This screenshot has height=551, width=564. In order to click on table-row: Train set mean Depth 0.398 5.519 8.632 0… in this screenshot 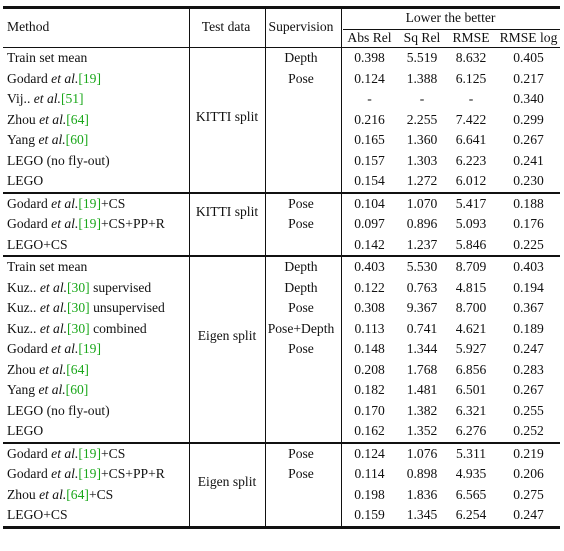, I will do `click(281, 58)`.